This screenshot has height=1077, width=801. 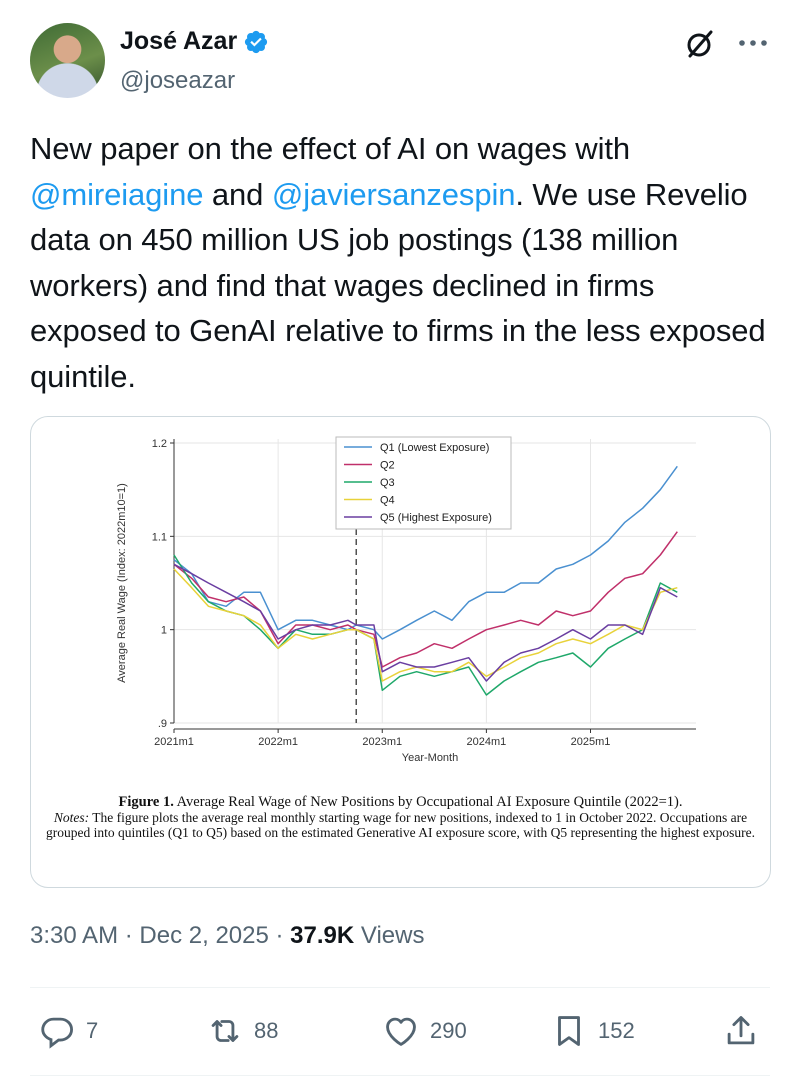 I want to click on x-tick-label: 2022m1, so click(x=278, y=742).